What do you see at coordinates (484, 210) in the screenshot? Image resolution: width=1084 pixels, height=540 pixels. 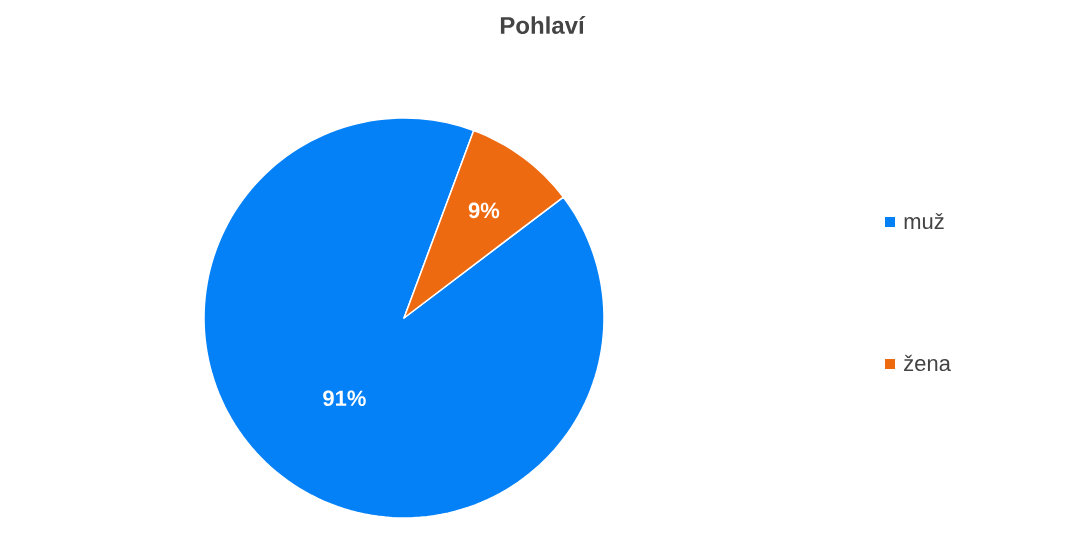 I see `data-label: 9%` at bounding box center [484, 210].